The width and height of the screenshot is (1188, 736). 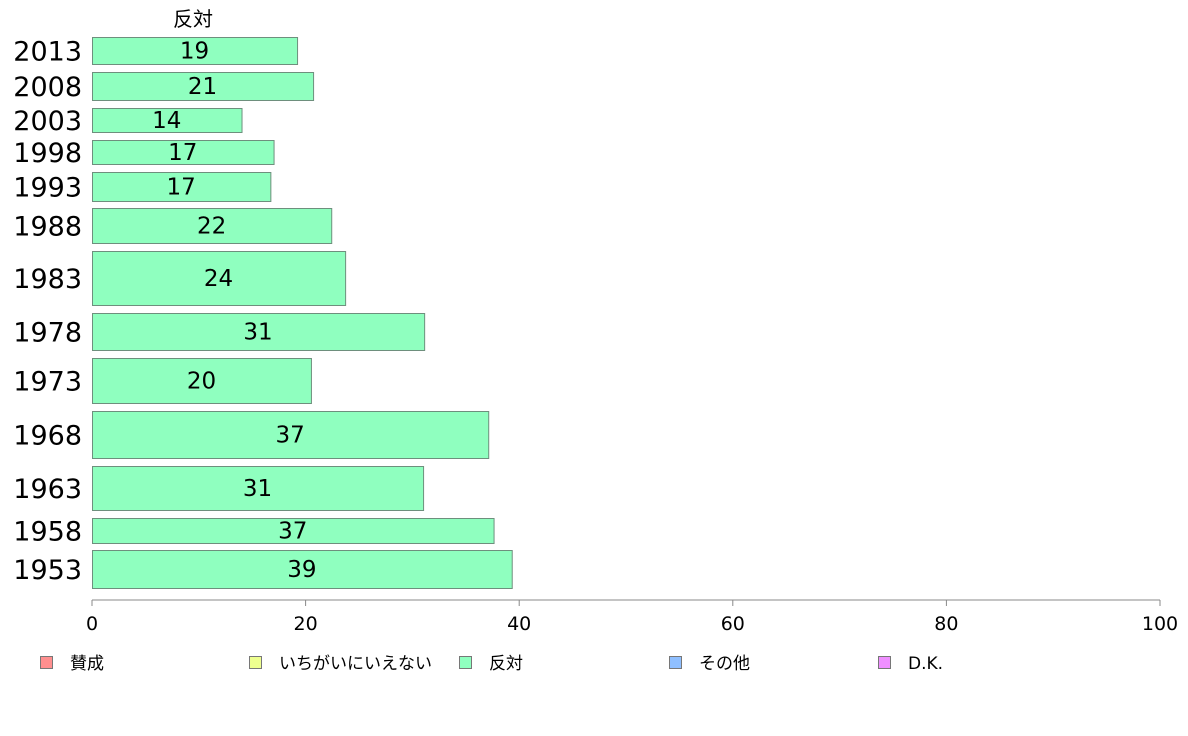 What do you see at coordinates (724, 664) in the screenshot?
I see `legend-label: その他` at bounding box center [724, 664].